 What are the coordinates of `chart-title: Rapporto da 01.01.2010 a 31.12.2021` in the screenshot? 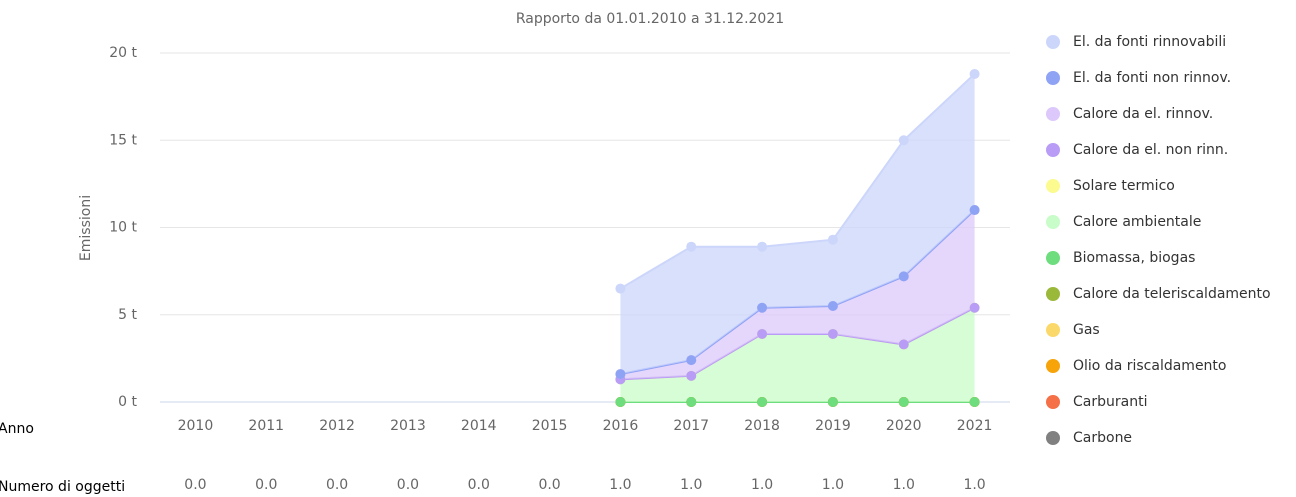 It's located at (650, 19).